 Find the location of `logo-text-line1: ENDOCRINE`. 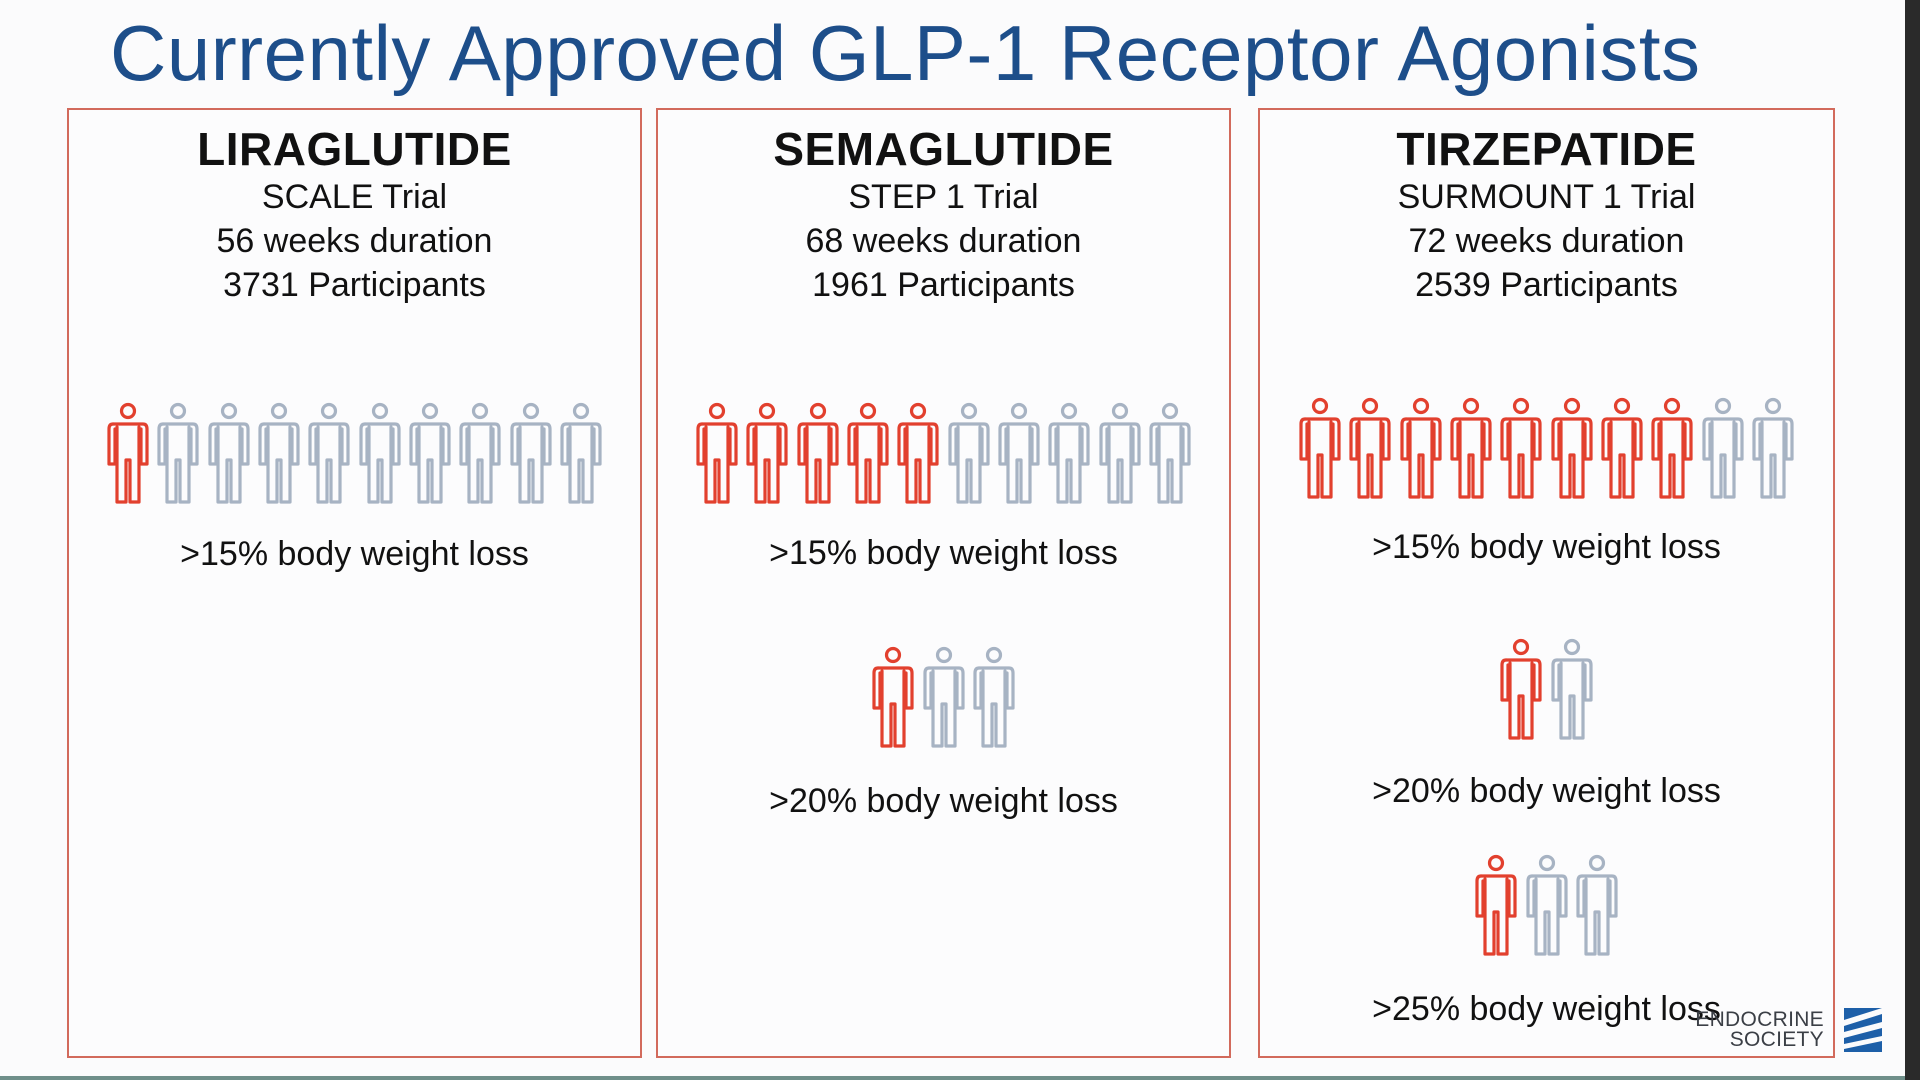

logo-text-line1: ENDOCRINE is located at coordinates (1759, 1019).